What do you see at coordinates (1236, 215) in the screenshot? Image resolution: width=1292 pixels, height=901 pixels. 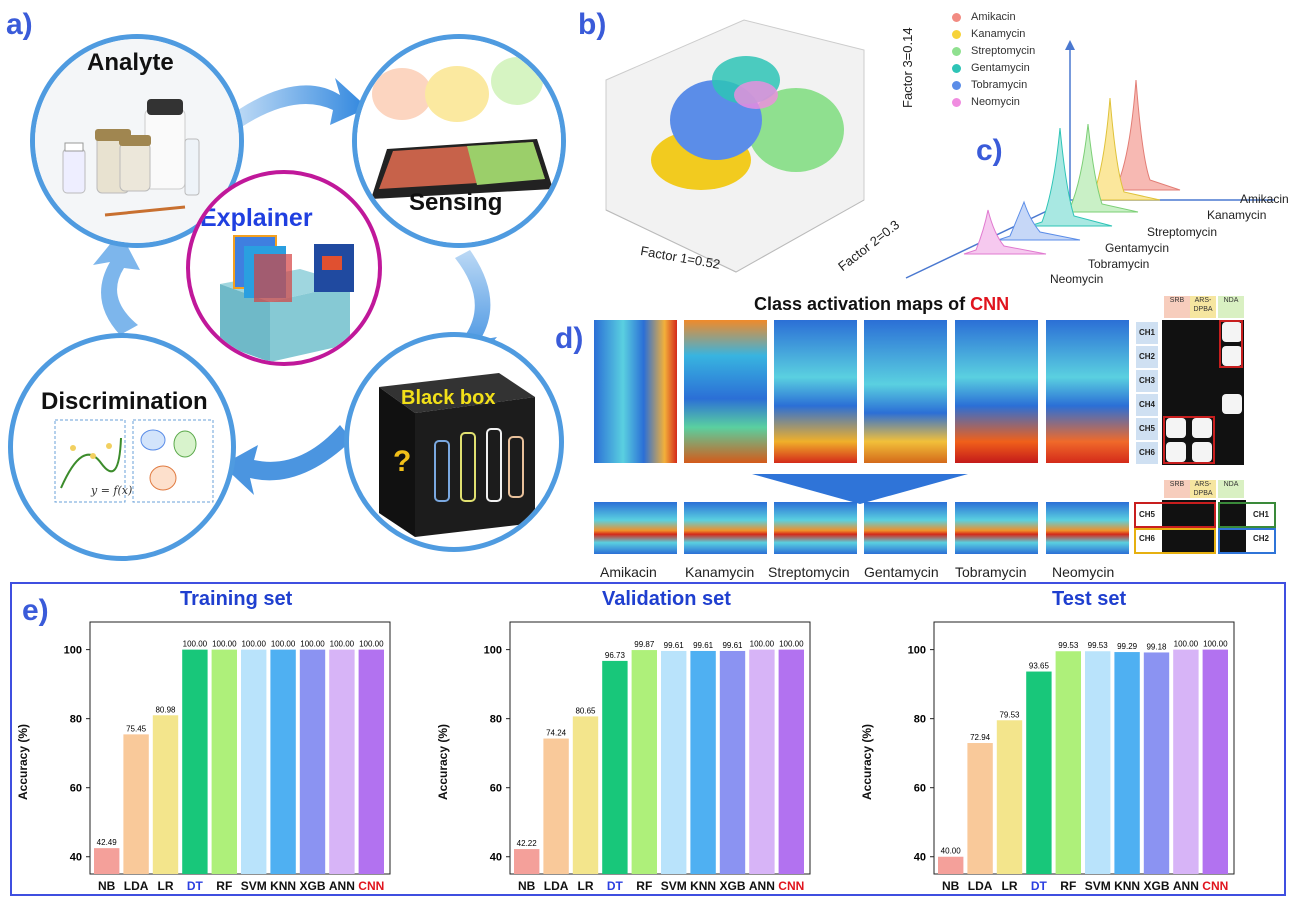 I see `ridge-label-kanamycin: Kanamycin` at bounding box center [1236, 215].